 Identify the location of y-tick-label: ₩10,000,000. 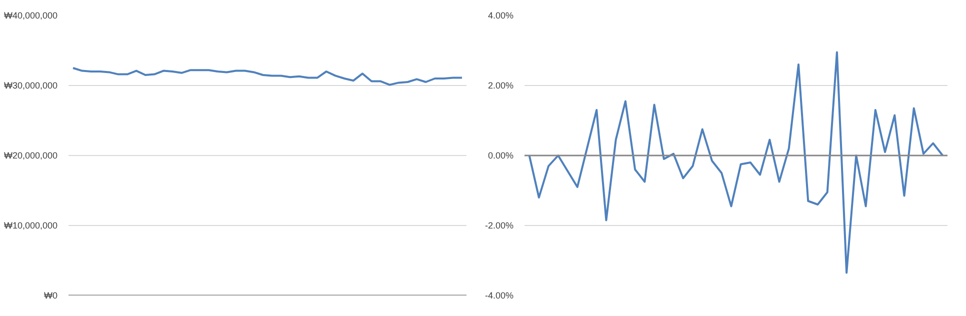
(31, 225).